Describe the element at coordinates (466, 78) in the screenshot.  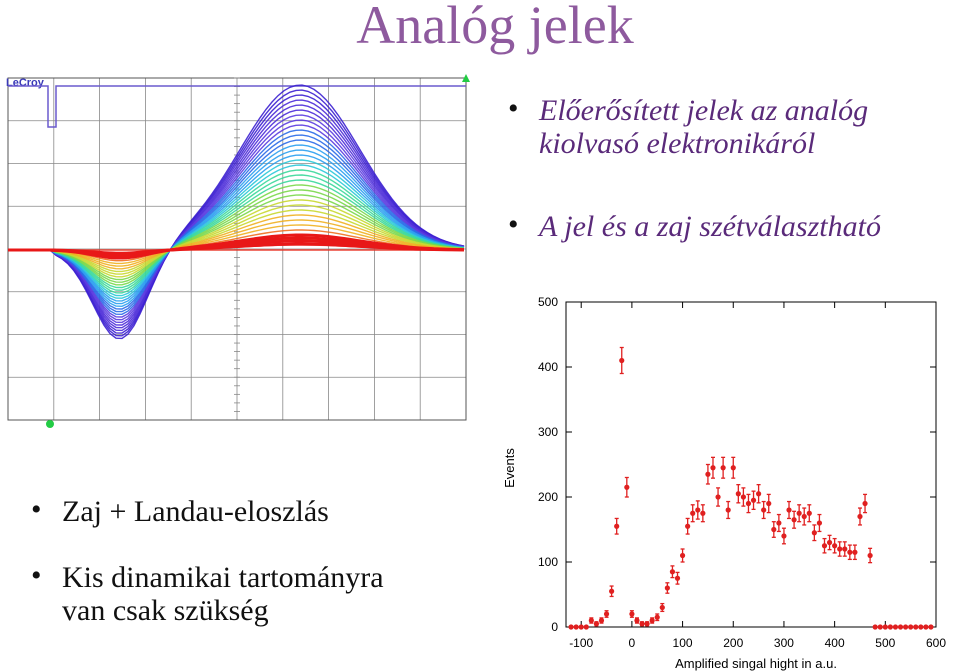
I see `scope-trigger-arrow` at that location.